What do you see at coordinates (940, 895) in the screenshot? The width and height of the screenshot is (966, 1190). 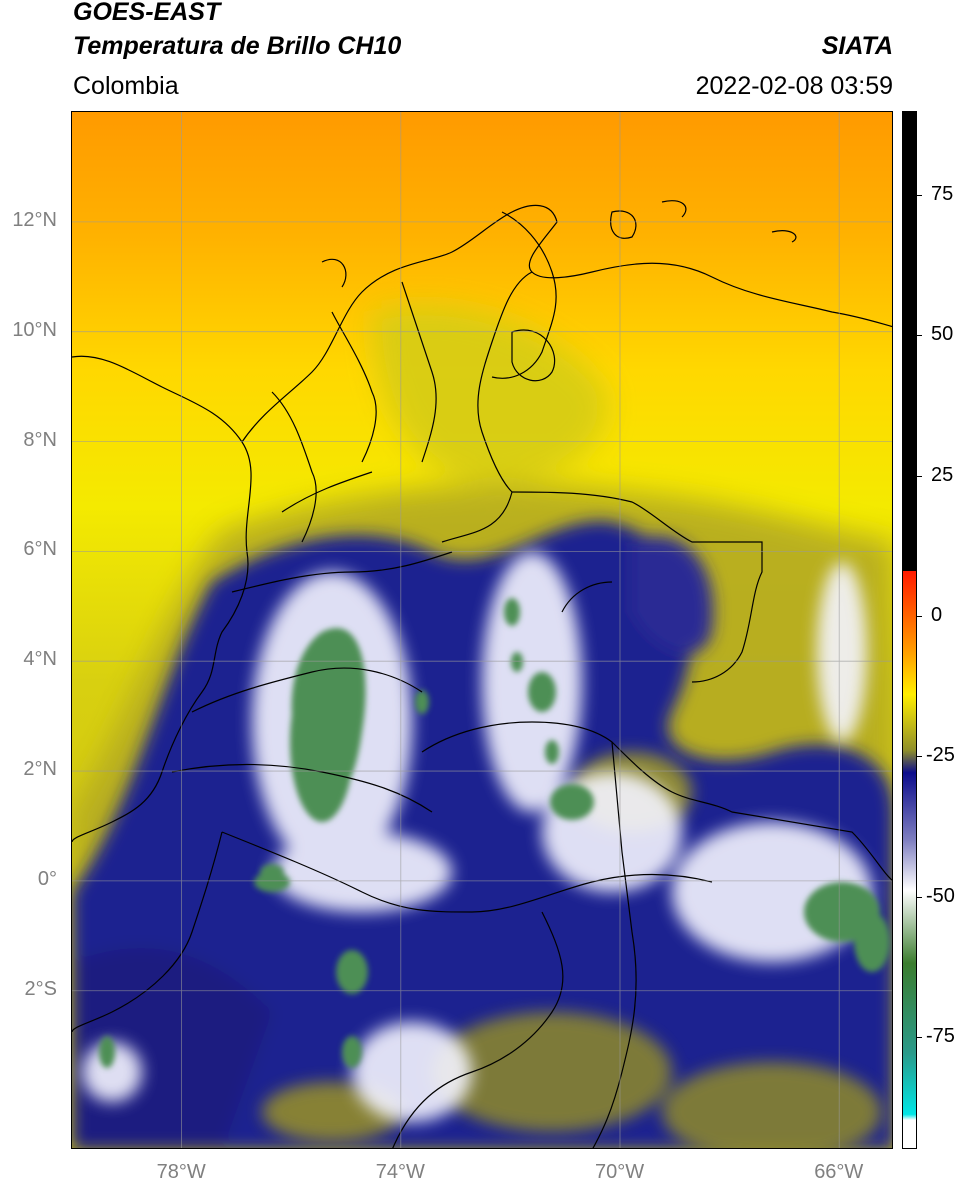 I see `colorbar-label: -50` at bounding box center [940, 895].